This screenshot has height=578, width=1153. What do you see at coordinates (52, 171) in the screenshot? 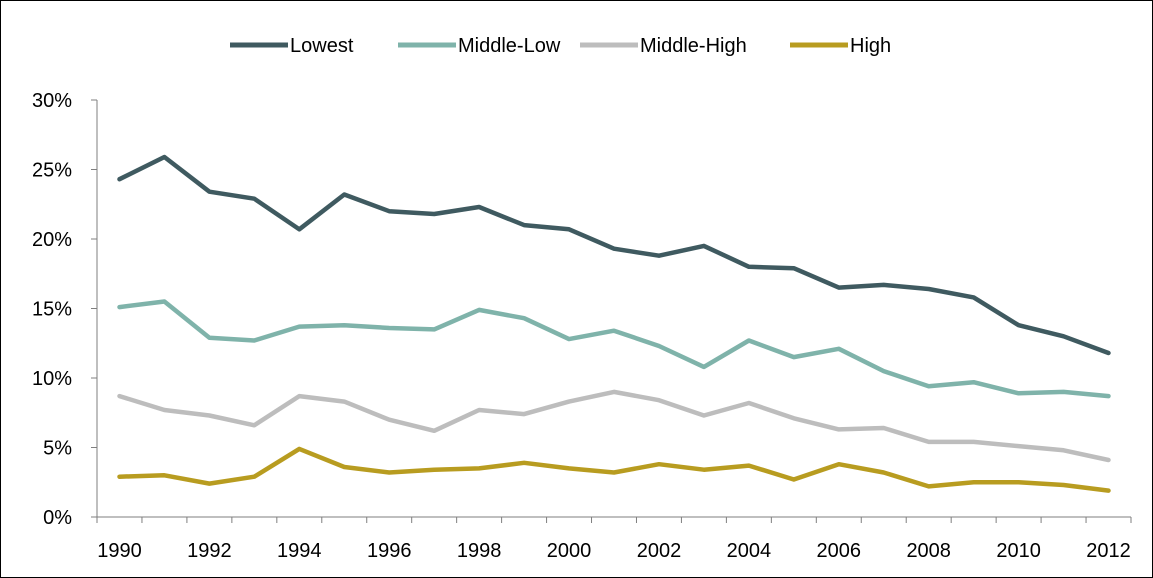
I see `y-tick-label: 25%` at bounding box center [52, 171].